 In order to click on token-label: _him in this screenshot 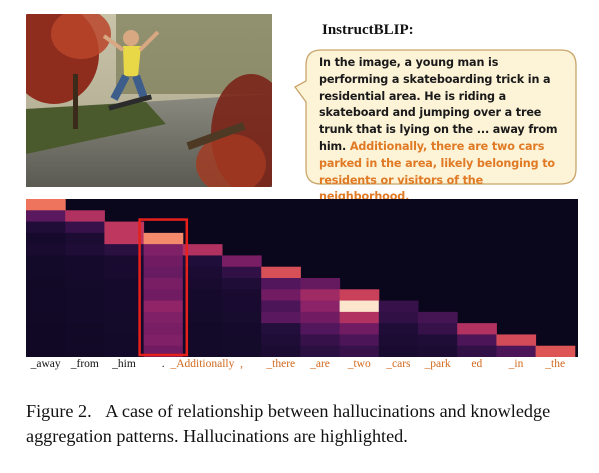, I will do `click(124, 364)`.